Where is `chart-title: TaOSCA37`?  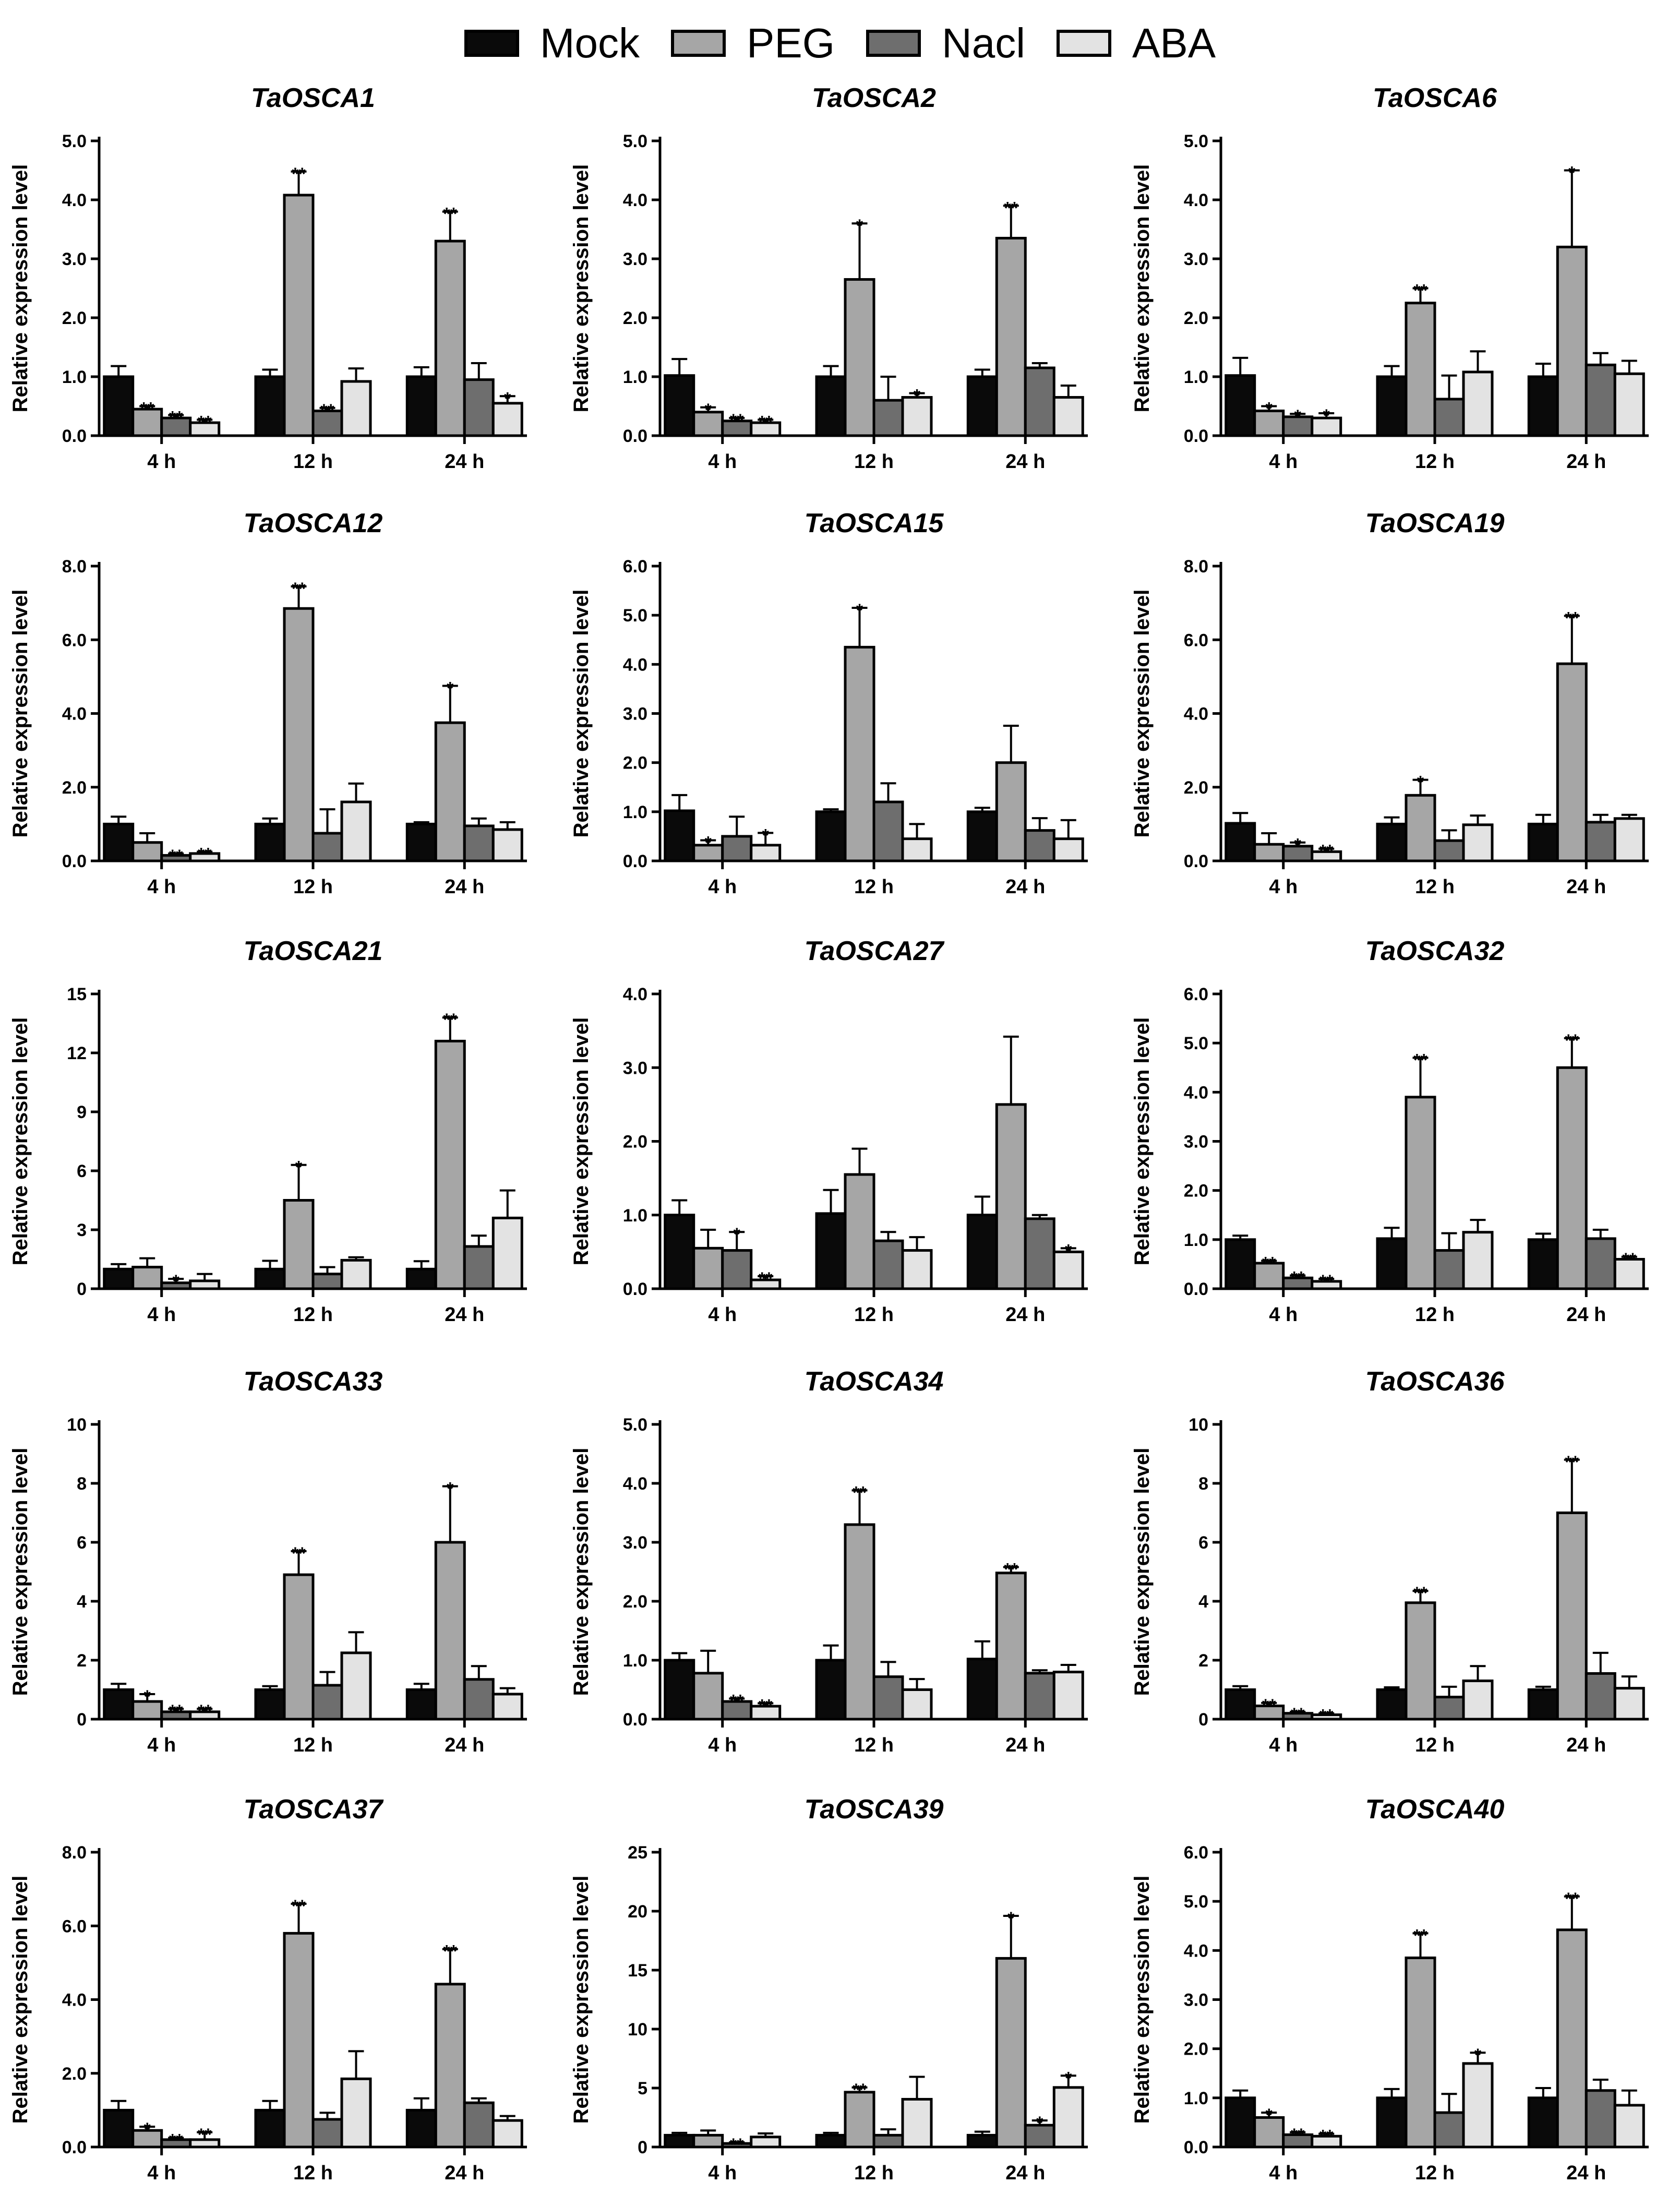 chart-title: TaOSCA37 is located at coordinates (314, 1809).